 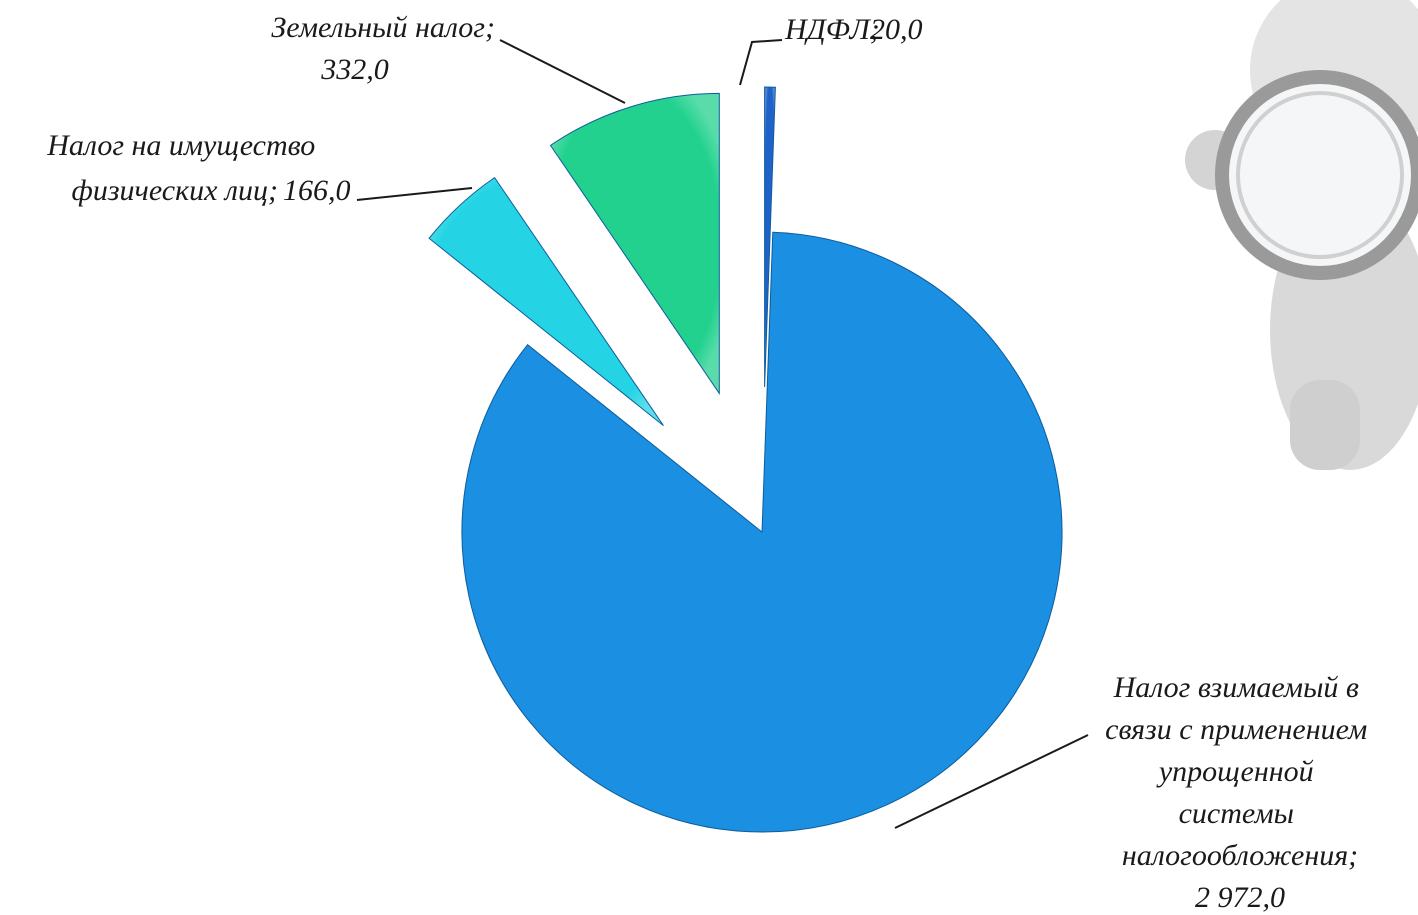 What do you see at coordinates (354, 69) in the screenshot?
I see `value-label: 332,0` at bounding box center [354, 69].